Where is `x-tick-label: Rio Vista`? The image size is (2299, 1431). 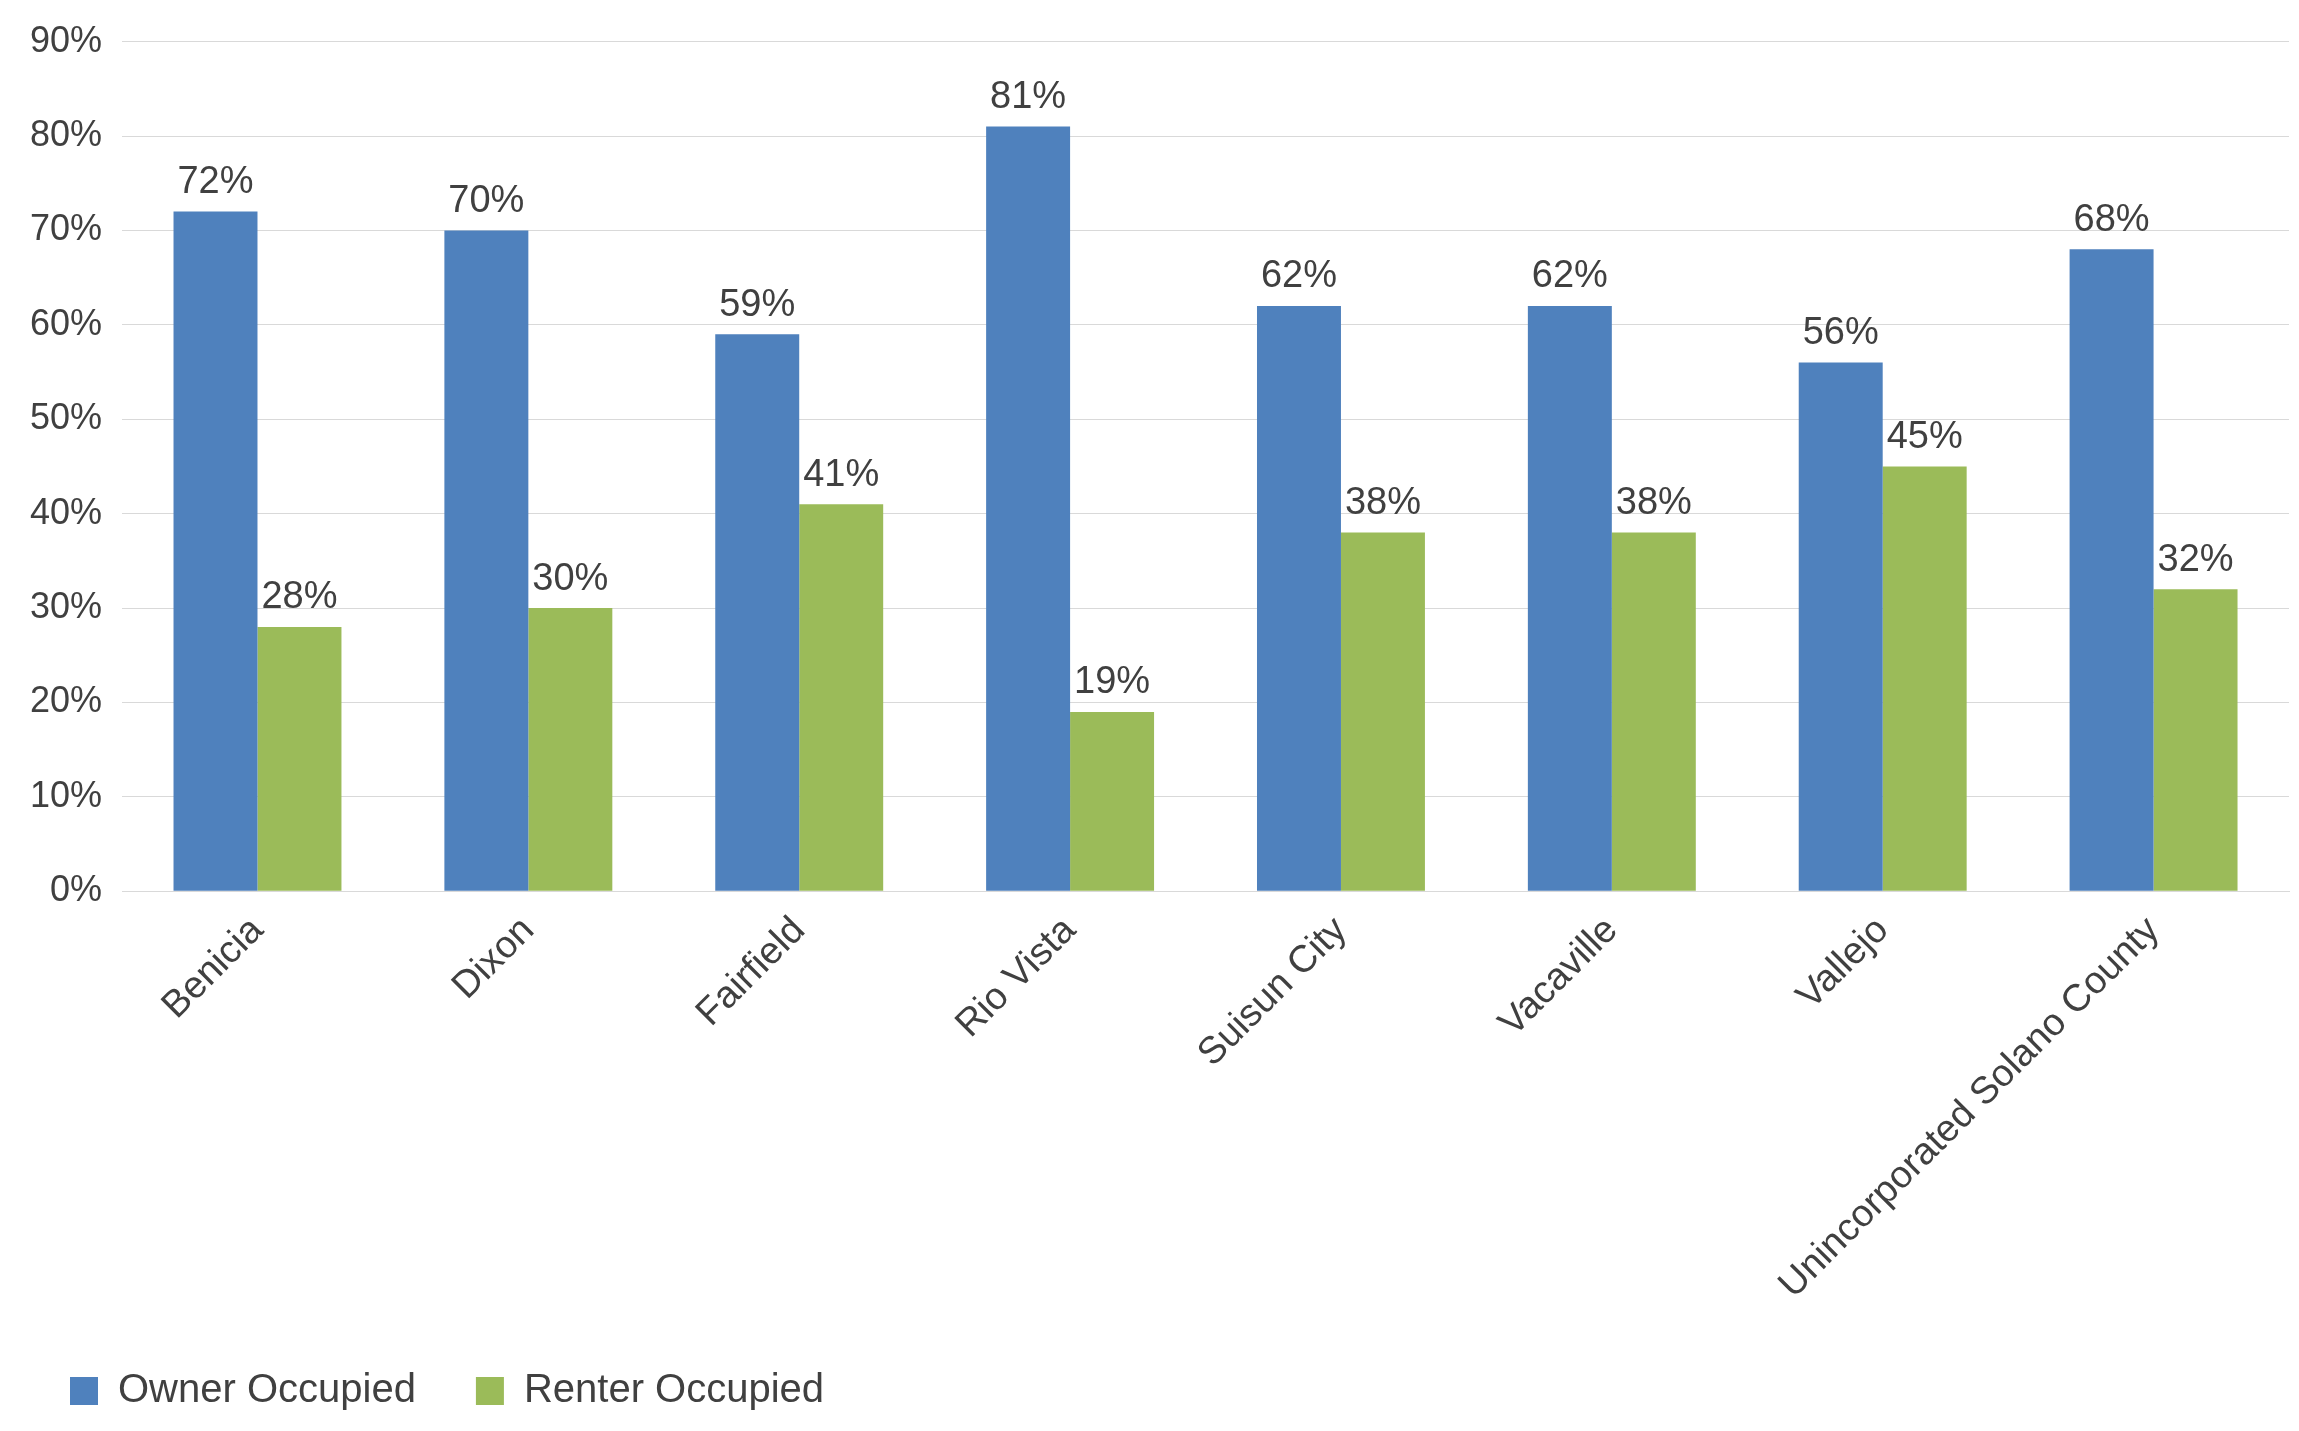
x-tick-label: Rio Vista is located at coordinates (1015, 976).